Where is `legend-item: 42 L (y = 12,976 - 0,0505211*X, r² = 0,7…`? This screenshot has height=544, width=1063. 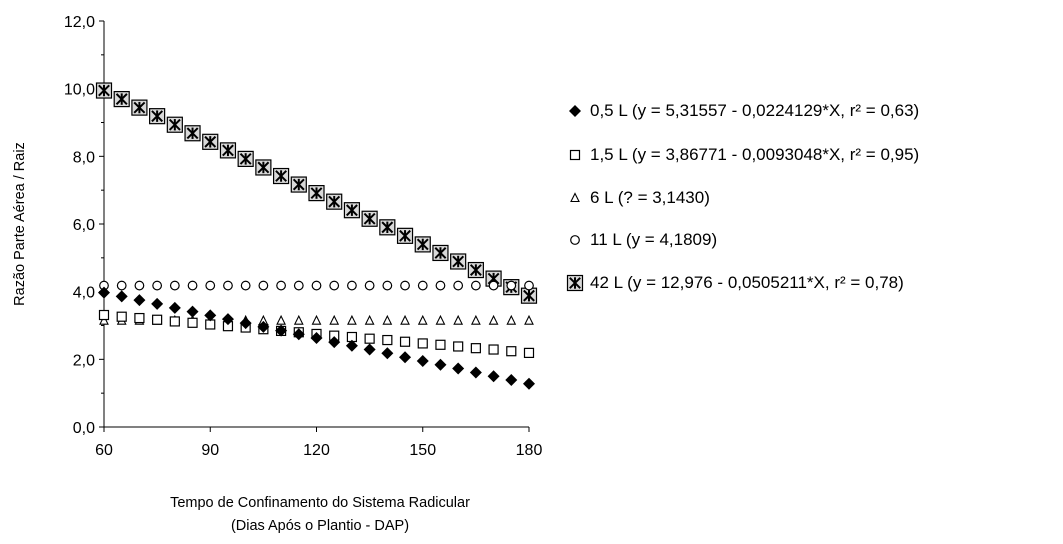 legend-item: 42 L (y = 12,976 - 0,0505211*X, r² = 0,7… is located at coordinates (735, 282).